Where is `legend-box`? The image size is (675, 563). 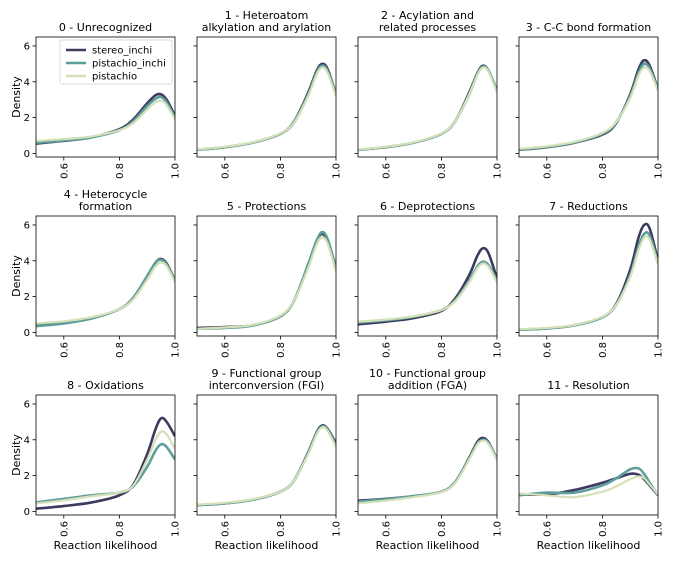
legend-box is located at coordinates (116, 62).